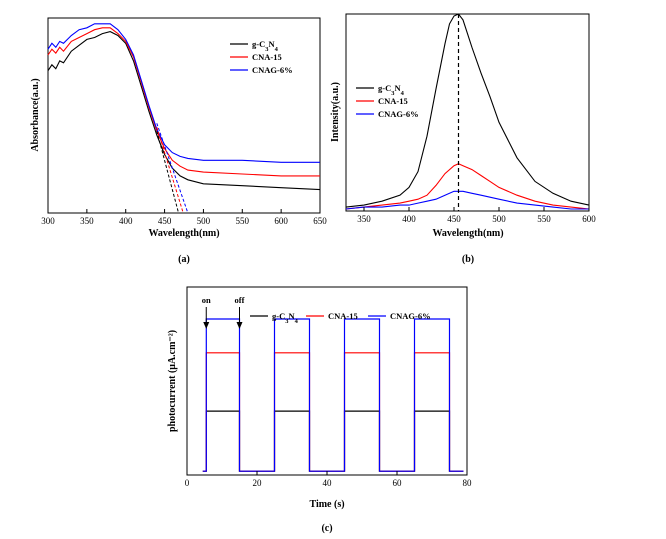  I want to click on panel-a-x-tick-label: 350, so click(87, 221).